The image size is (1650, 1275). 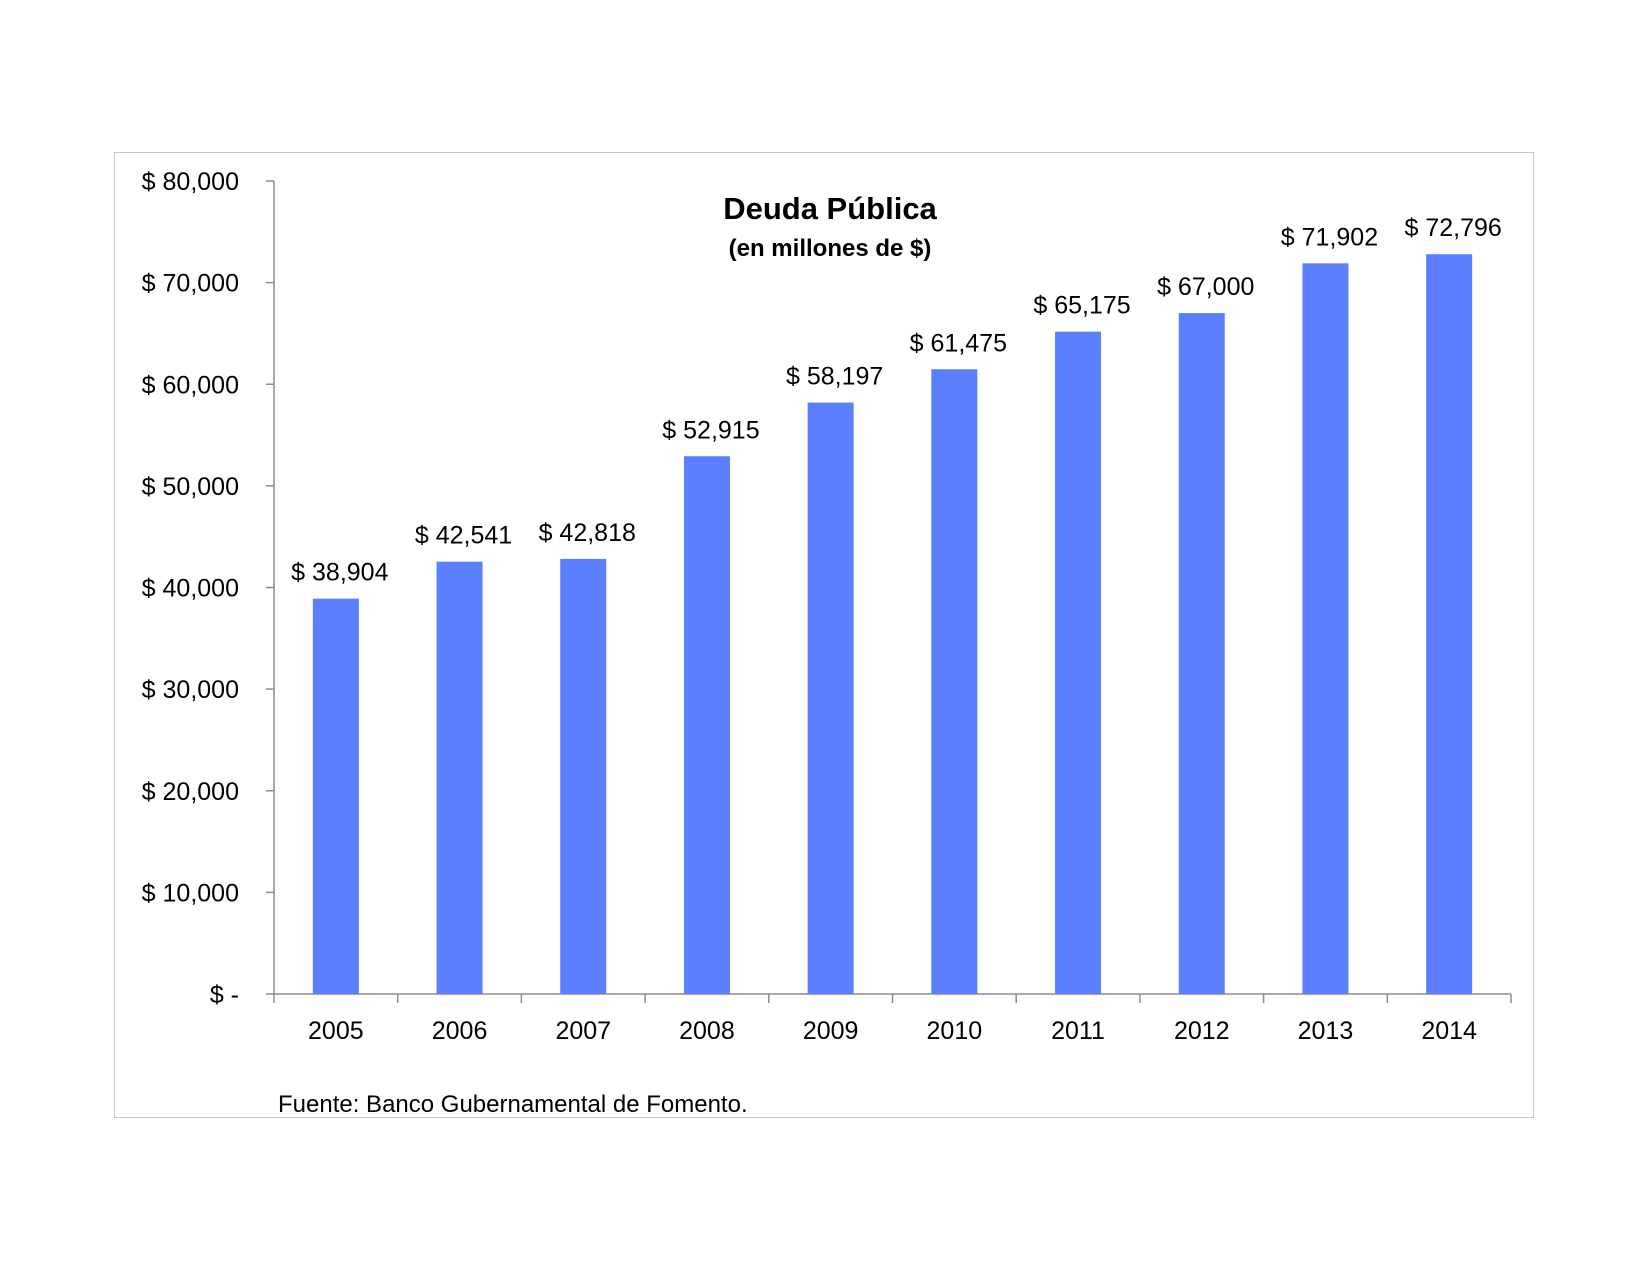 I want to click on bar-2014, so click(x=1449, y=624).